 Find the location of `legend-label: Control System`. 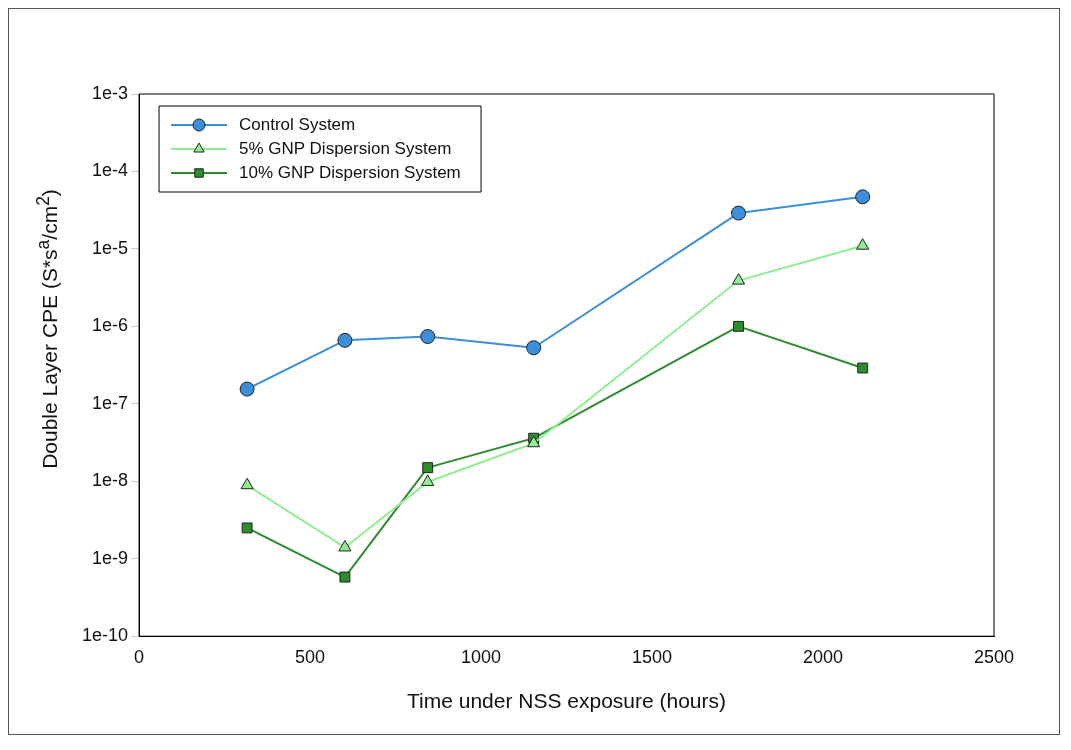

legend-label: Control System is located at coordinates (297, 124).